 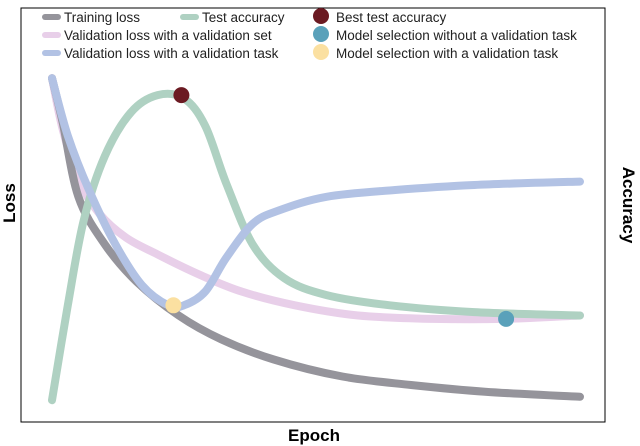 I want to click on marker-sel-with, so click(x=173, y=305).